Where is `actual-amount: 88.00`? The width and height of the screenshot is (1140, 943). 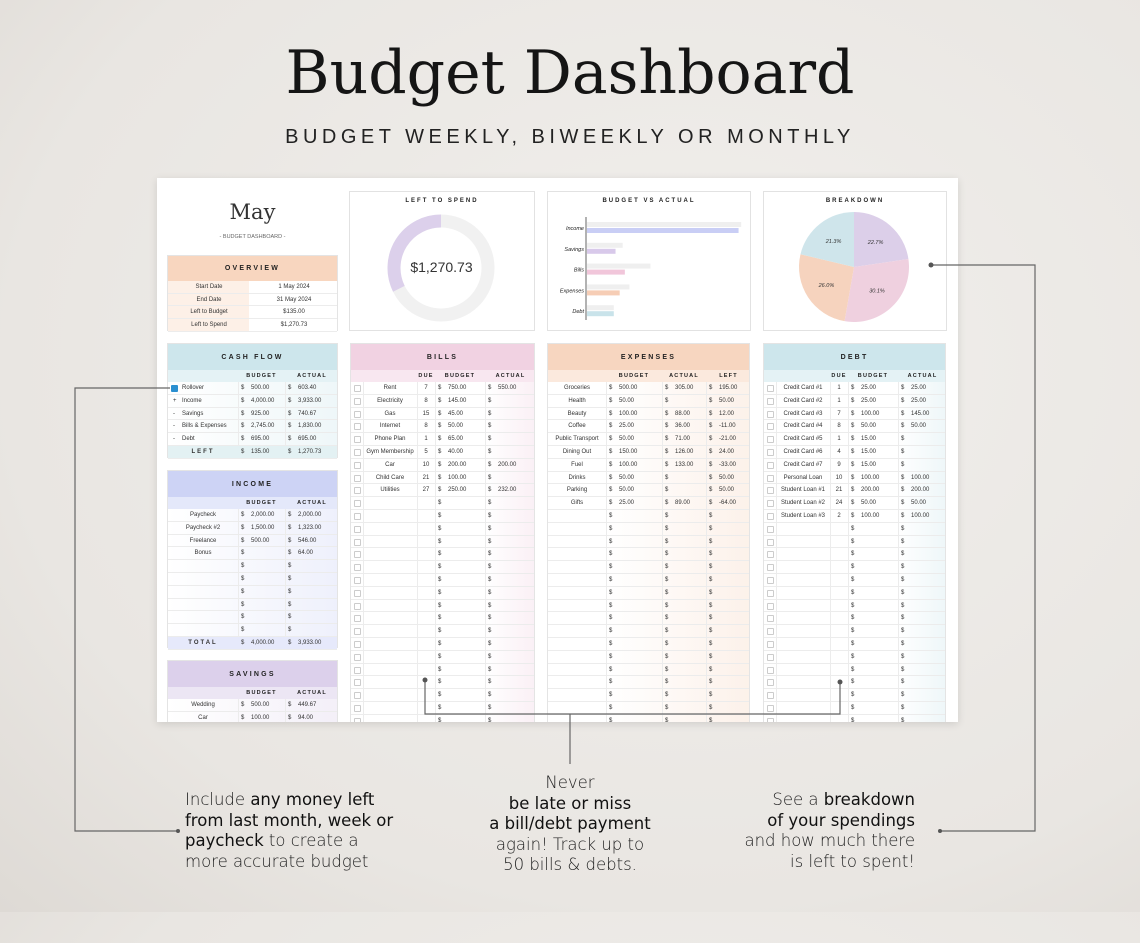 actual-amount: 88.00 is located at coordinates (683, 413).